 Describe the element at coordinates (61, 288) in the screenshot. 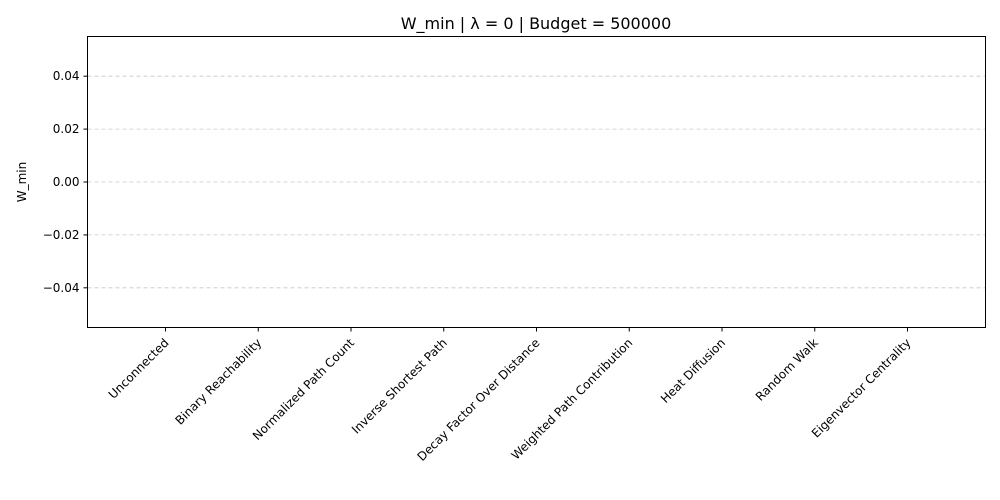

I see `y-tick-label: −0.04` at that location.